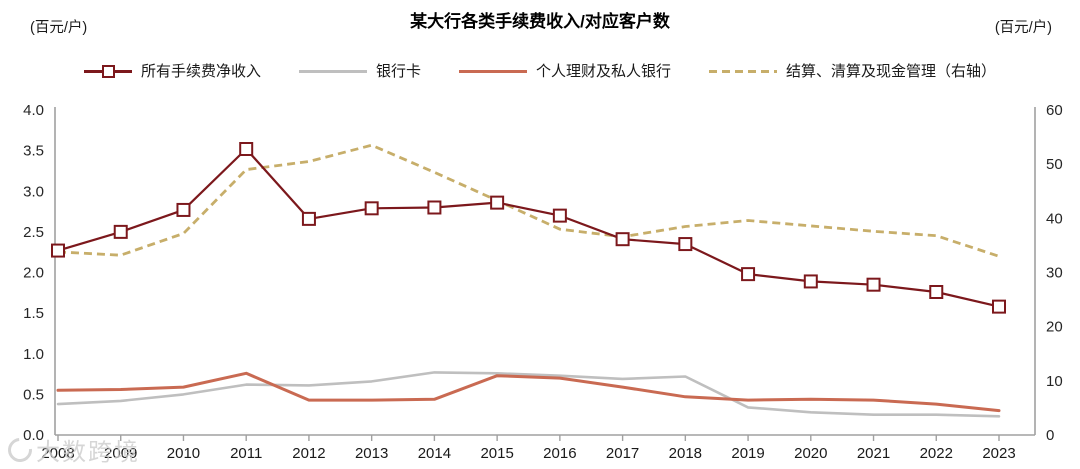 This screenshot has height=469, width=1080. I want to click on right-axis-tick-label: 0, so click(1050, 435).